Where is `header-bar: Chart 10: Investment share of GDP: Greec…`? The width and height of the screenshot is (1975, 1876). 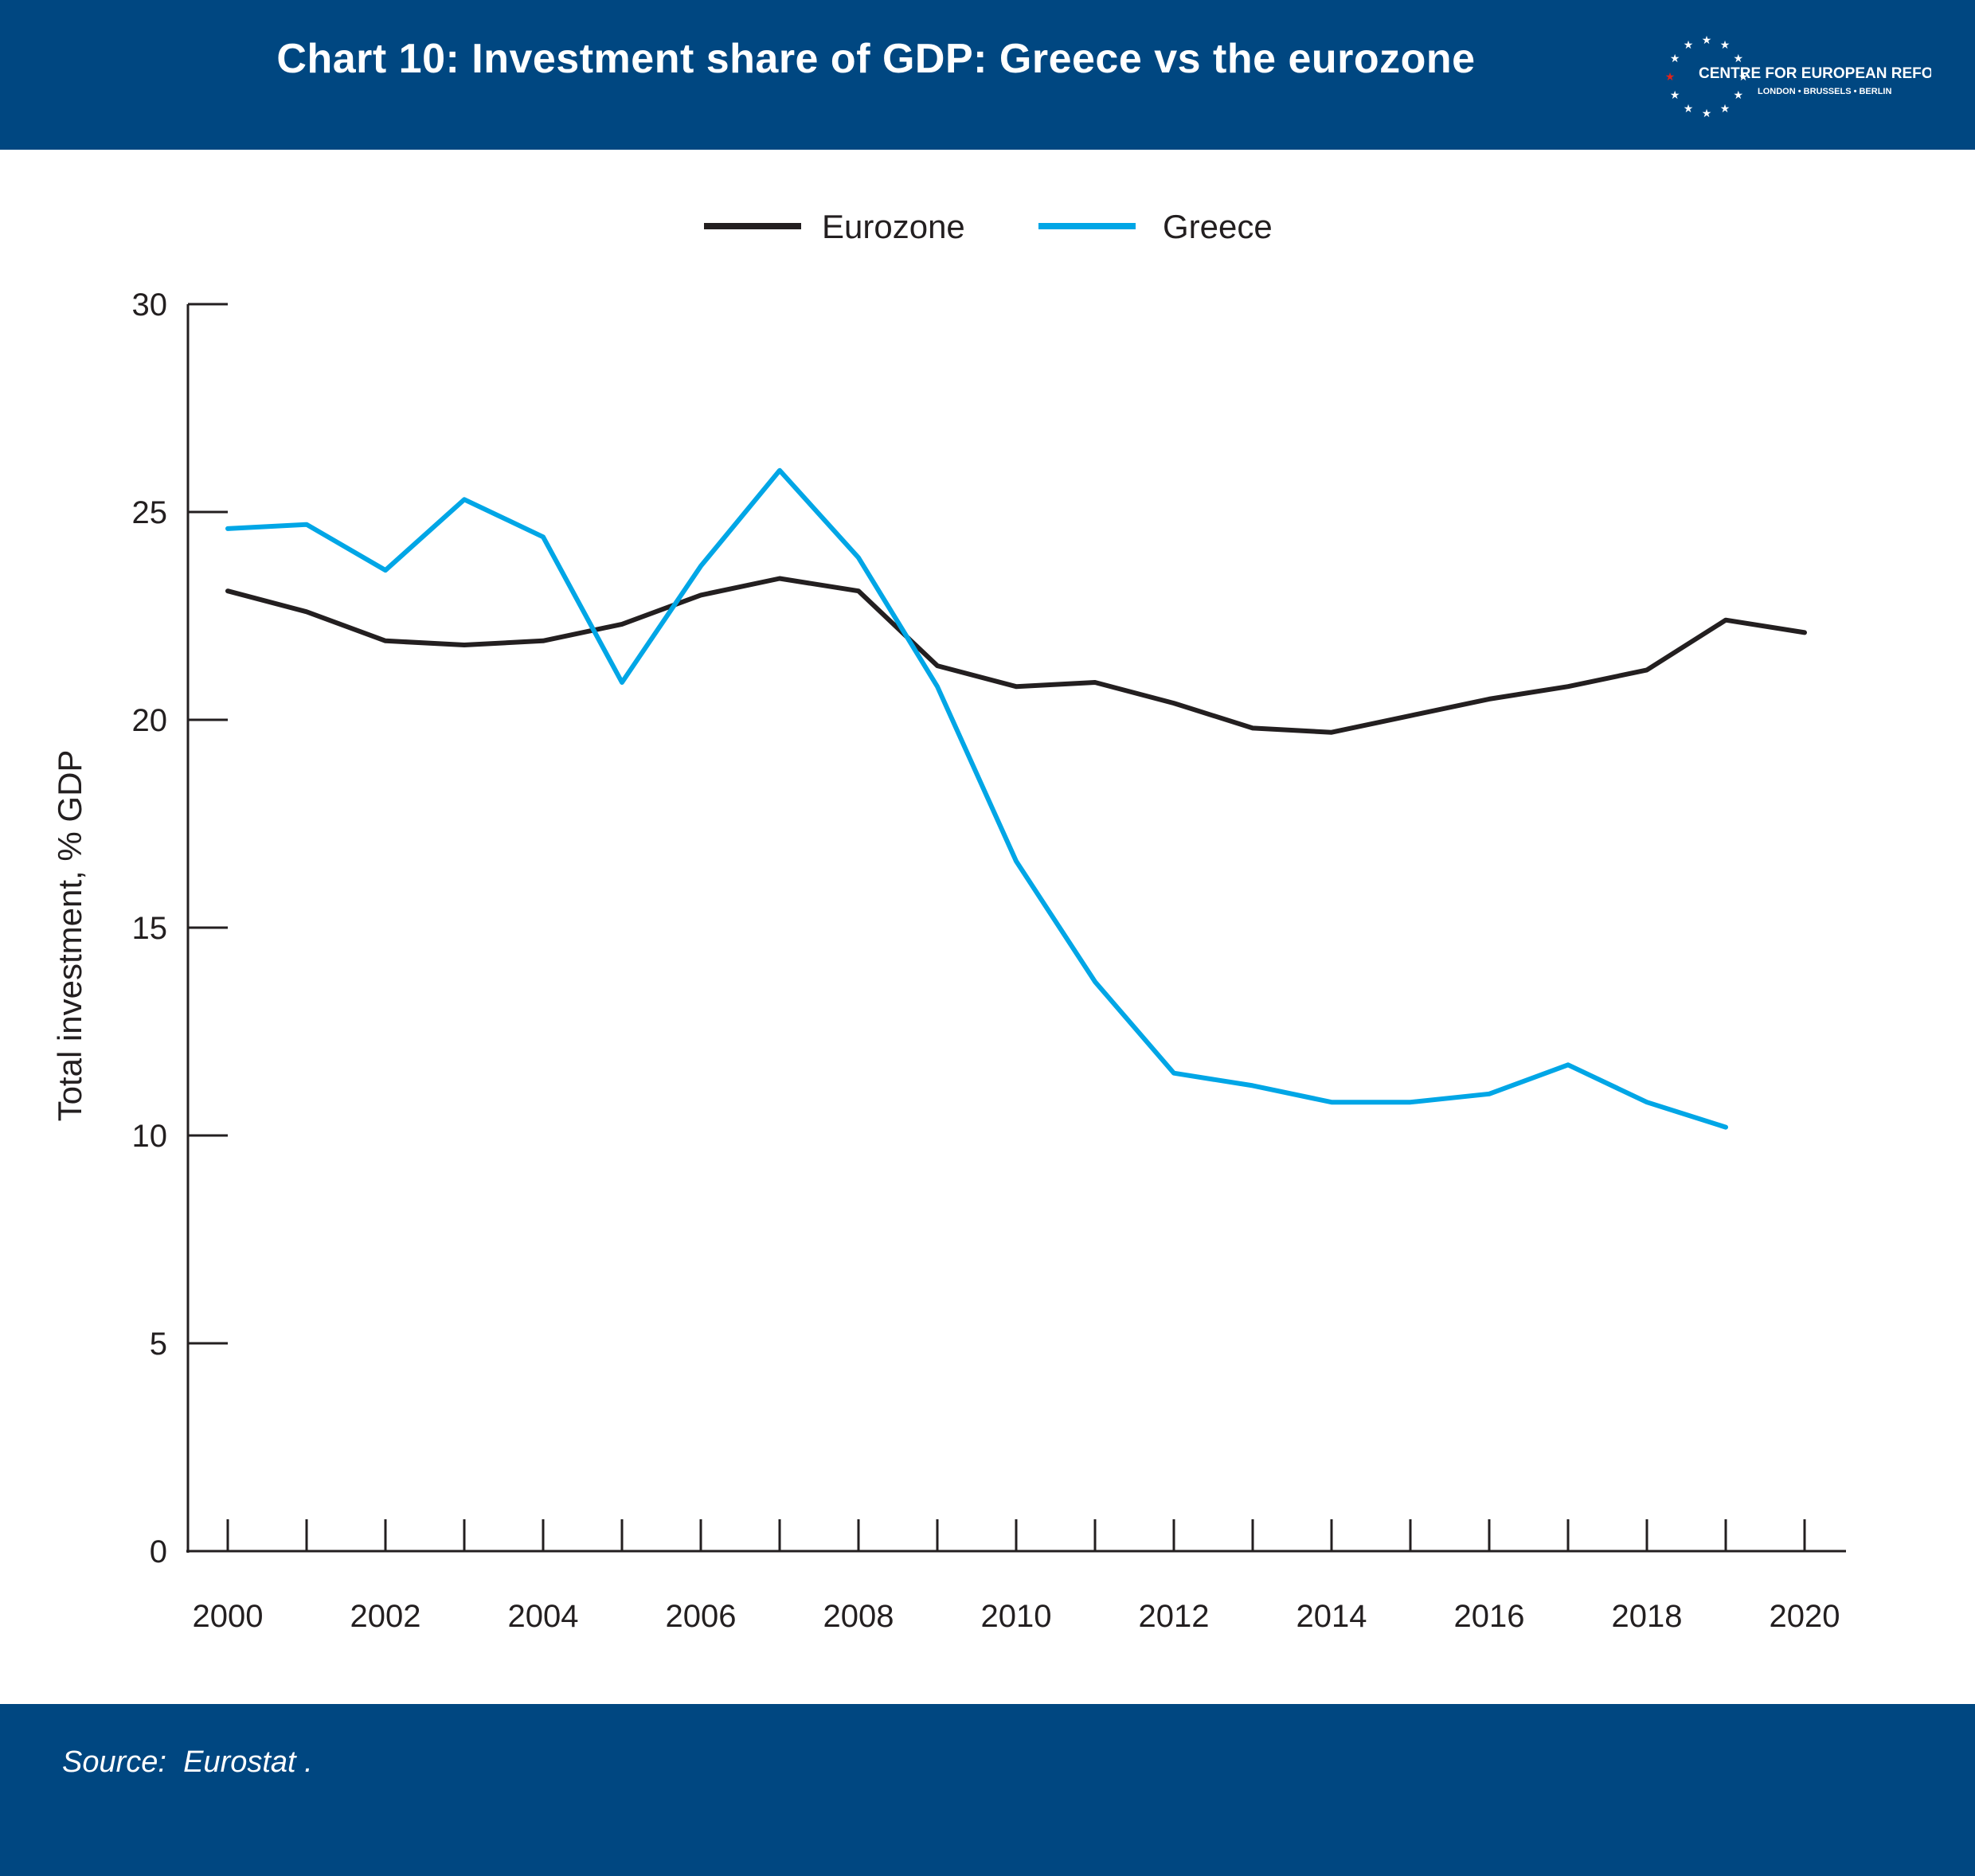
header-bar: Chart 10: Investment share of GDP: Greec… is located at coordinates (987, 75).